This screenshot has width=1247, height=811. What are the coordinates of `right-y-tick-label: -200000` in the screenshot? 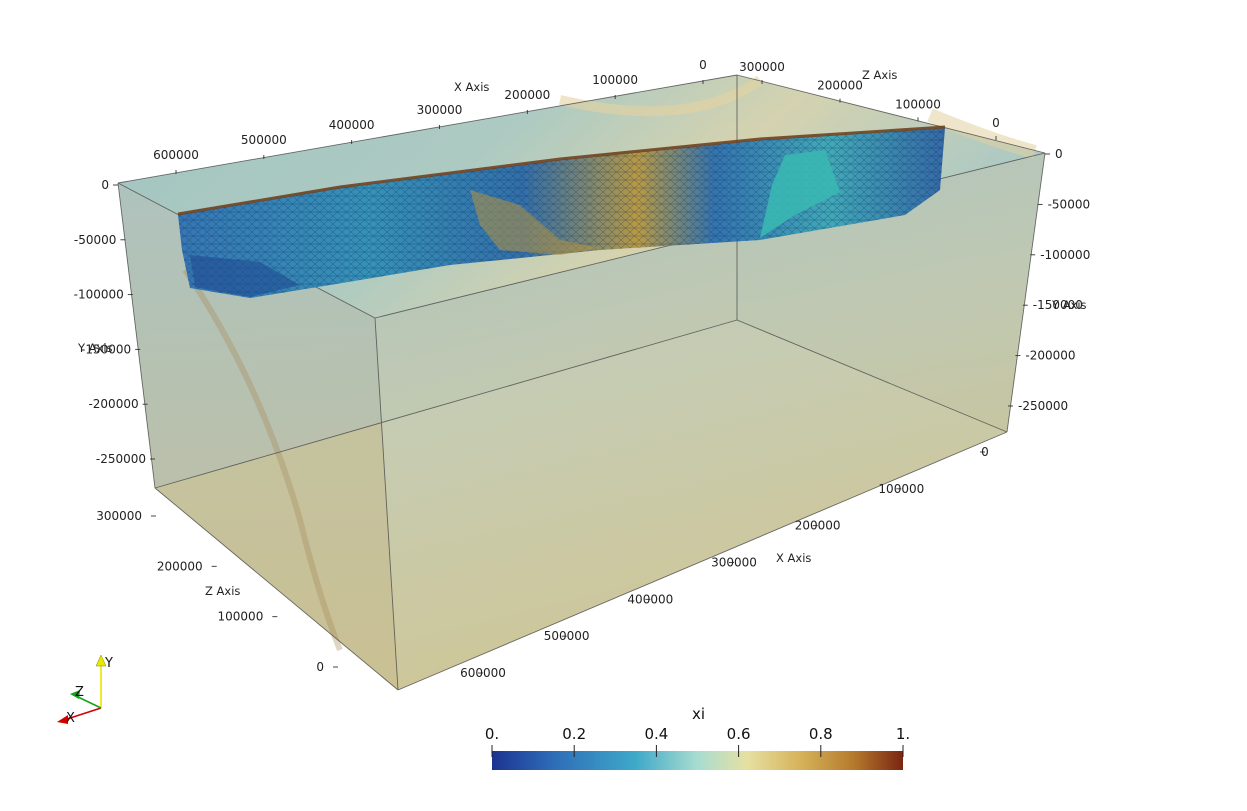 It's located at (1050, 356).